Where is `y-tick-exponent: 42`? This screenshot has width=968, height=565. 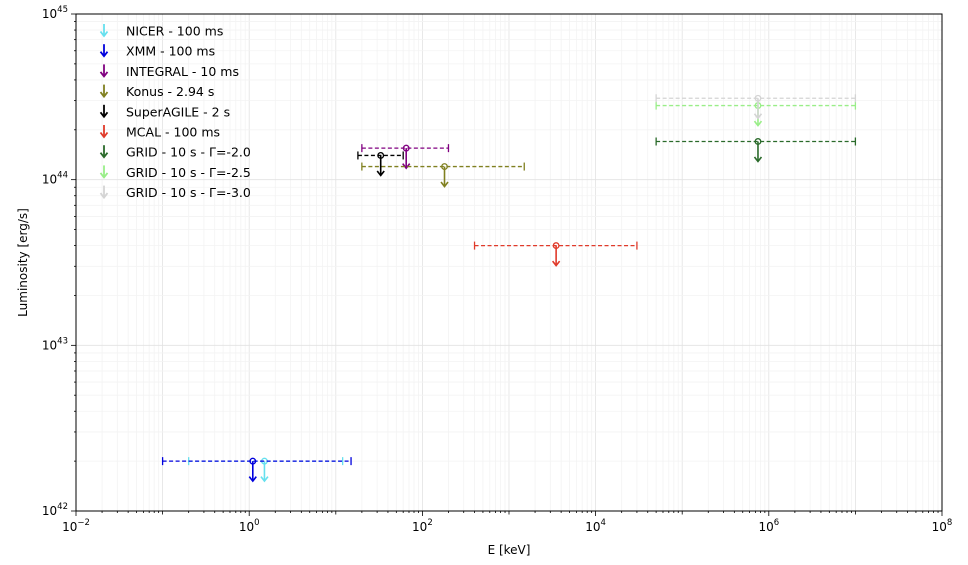
y-tick-exponent: 42 is located at coordinates (62, 507).